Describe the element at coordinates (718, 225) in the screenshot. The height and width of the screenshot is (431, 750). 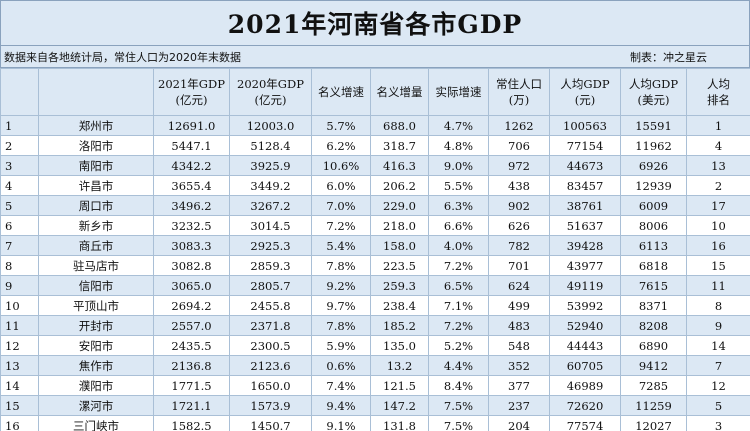
I see `cell-per-capita-rank: 10` at that location.